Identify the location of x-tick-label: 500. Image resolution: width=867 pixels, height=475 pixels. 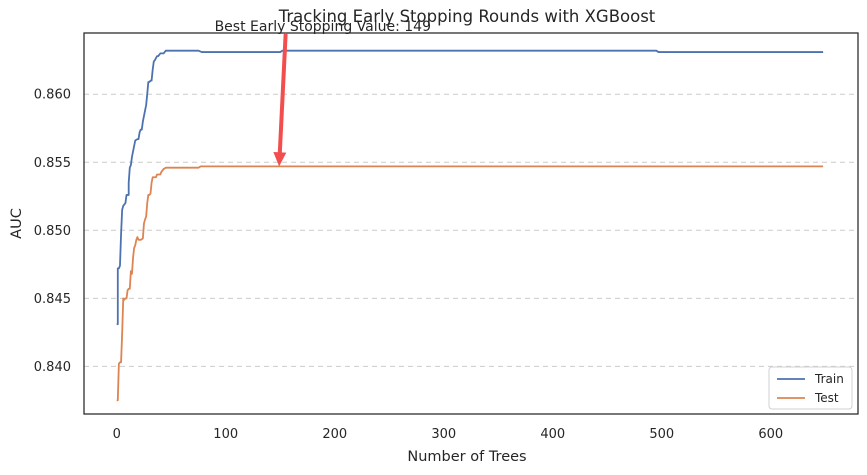
(661, 434).